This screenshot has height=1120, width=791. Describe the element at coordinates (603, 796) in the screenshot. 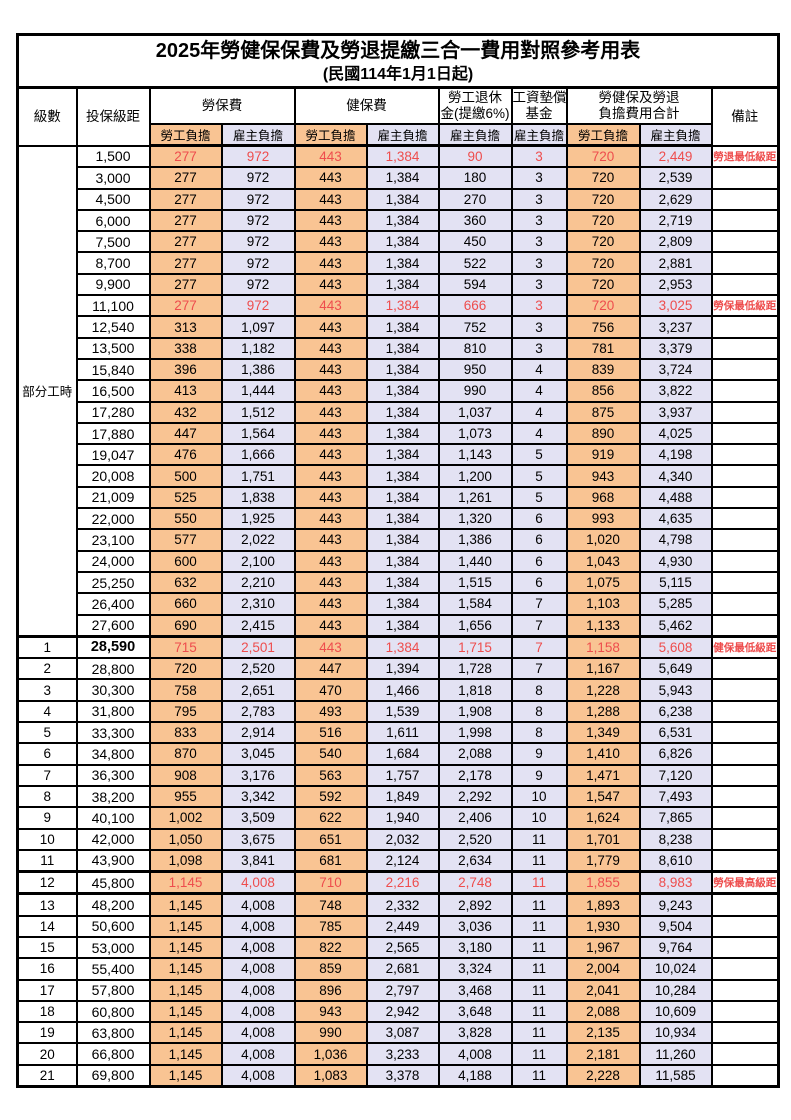

I see `total-employee-cell: 1,547` at that location.